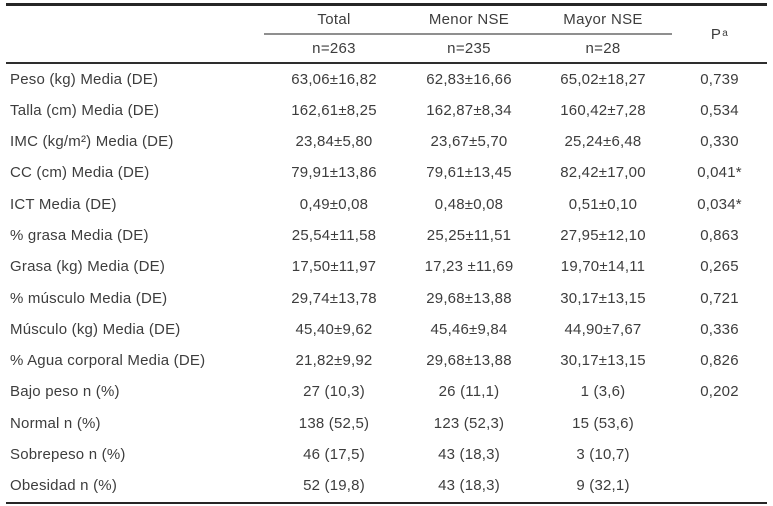  I want to click on cell-mayor-nse: 3 (10,7), so click(603, 455).